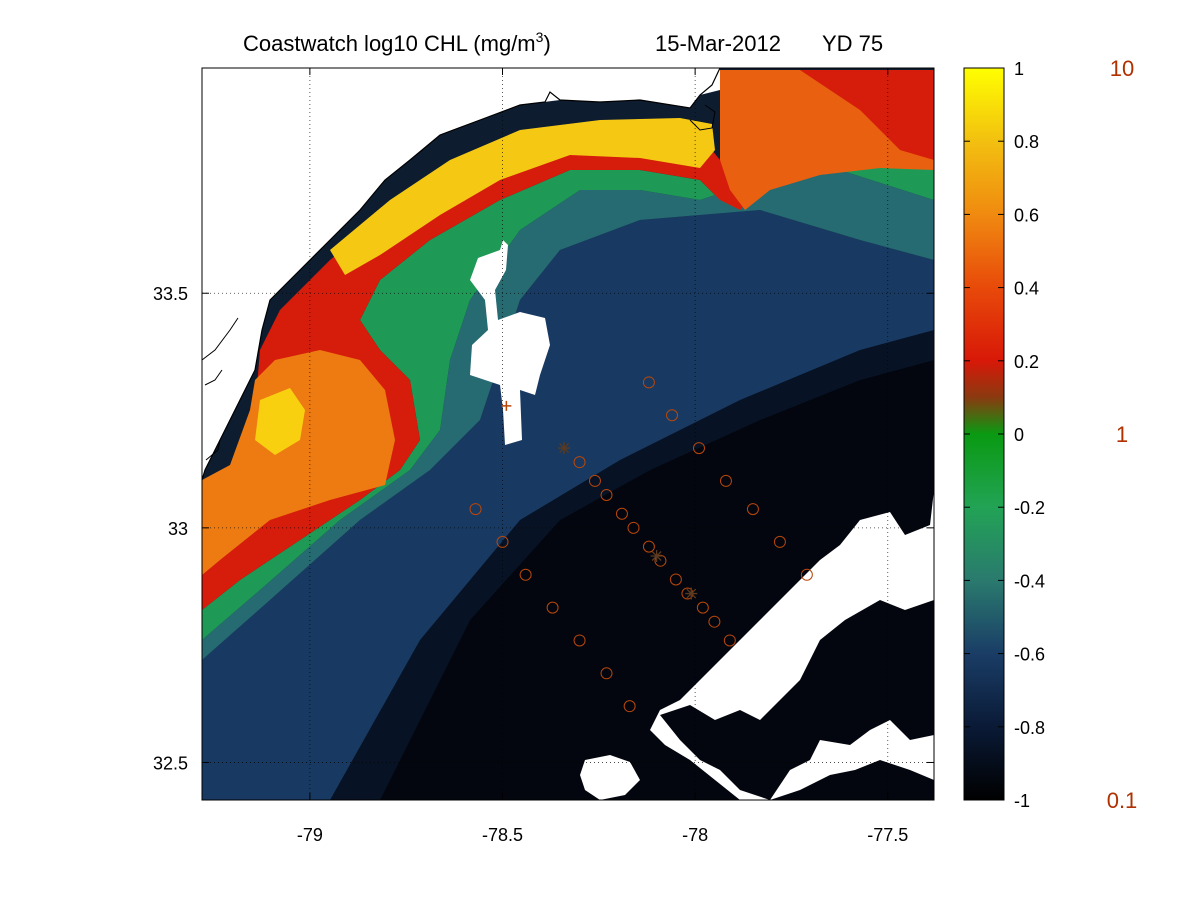  I want to click on colorbar-gradient, so click(984, 434).